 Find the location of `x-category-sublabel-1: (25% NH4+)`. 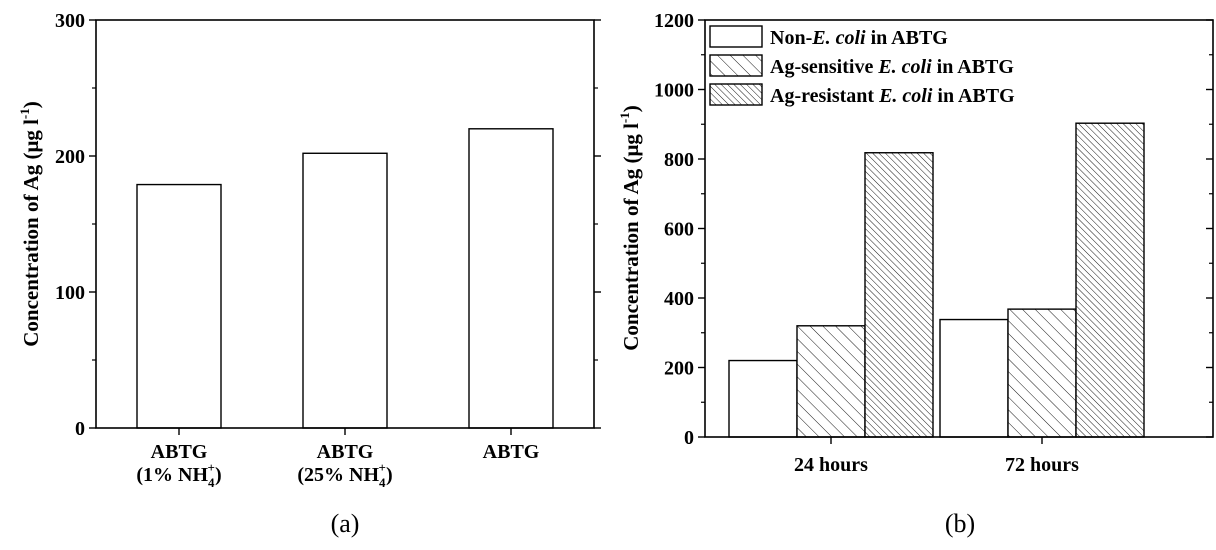

x-category-sublabel-1: (25% NH4+) is located at coordinates (344, 475).